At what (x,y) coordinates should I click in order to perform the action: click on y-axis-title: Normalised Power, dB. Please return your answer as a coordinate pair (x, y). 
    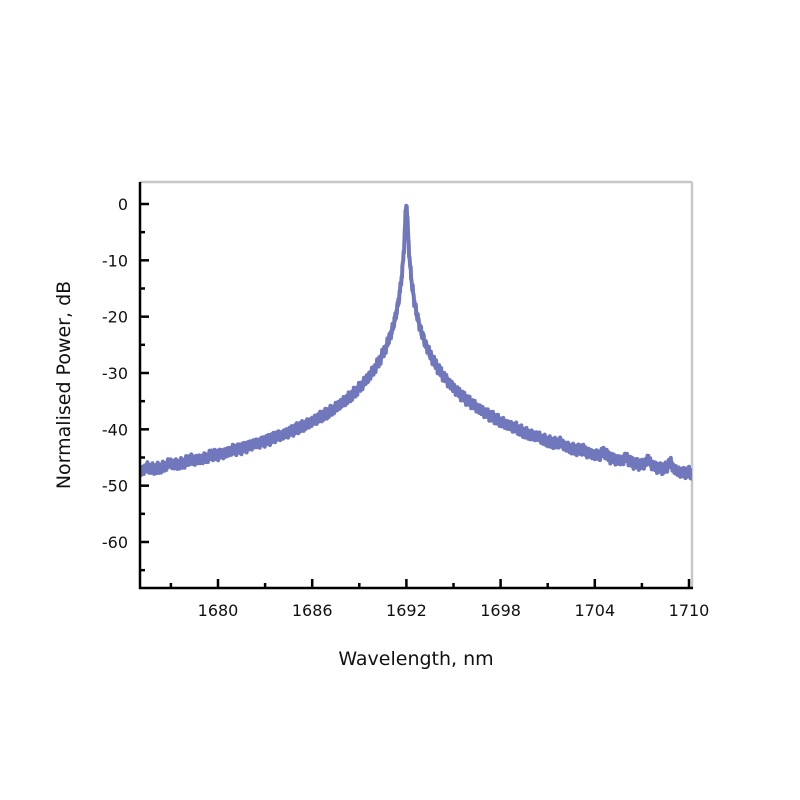
    Looking at the image, I should click on (64, 385).